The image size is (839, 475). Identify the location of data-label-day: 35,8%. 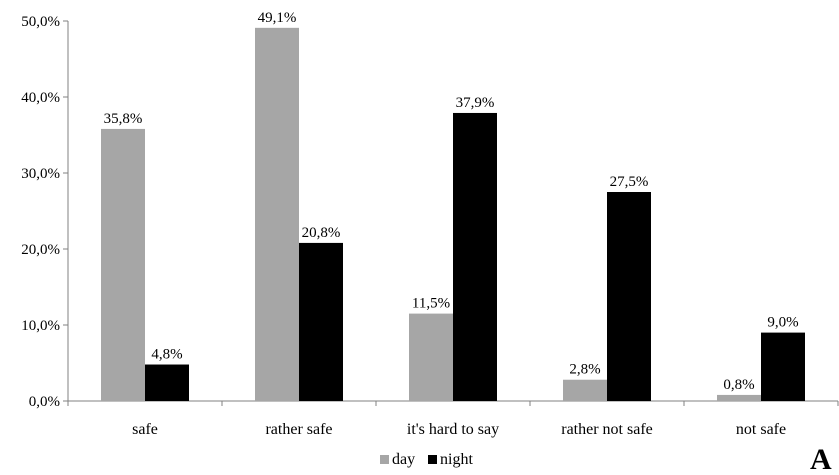
(123, 119).